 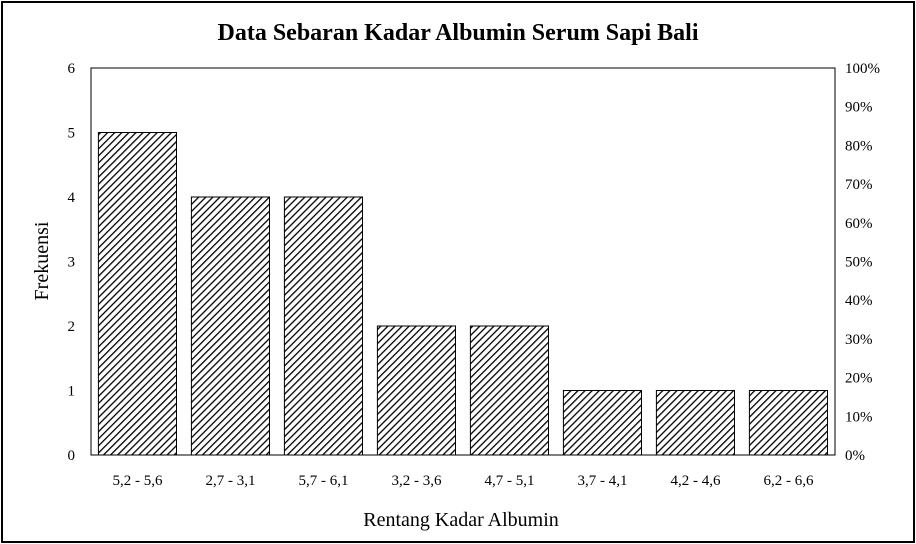 What do you see at coordinates (72, 198) in the screenshot?
I see `y-tick-label: 4` at bounding box center [72, 198].